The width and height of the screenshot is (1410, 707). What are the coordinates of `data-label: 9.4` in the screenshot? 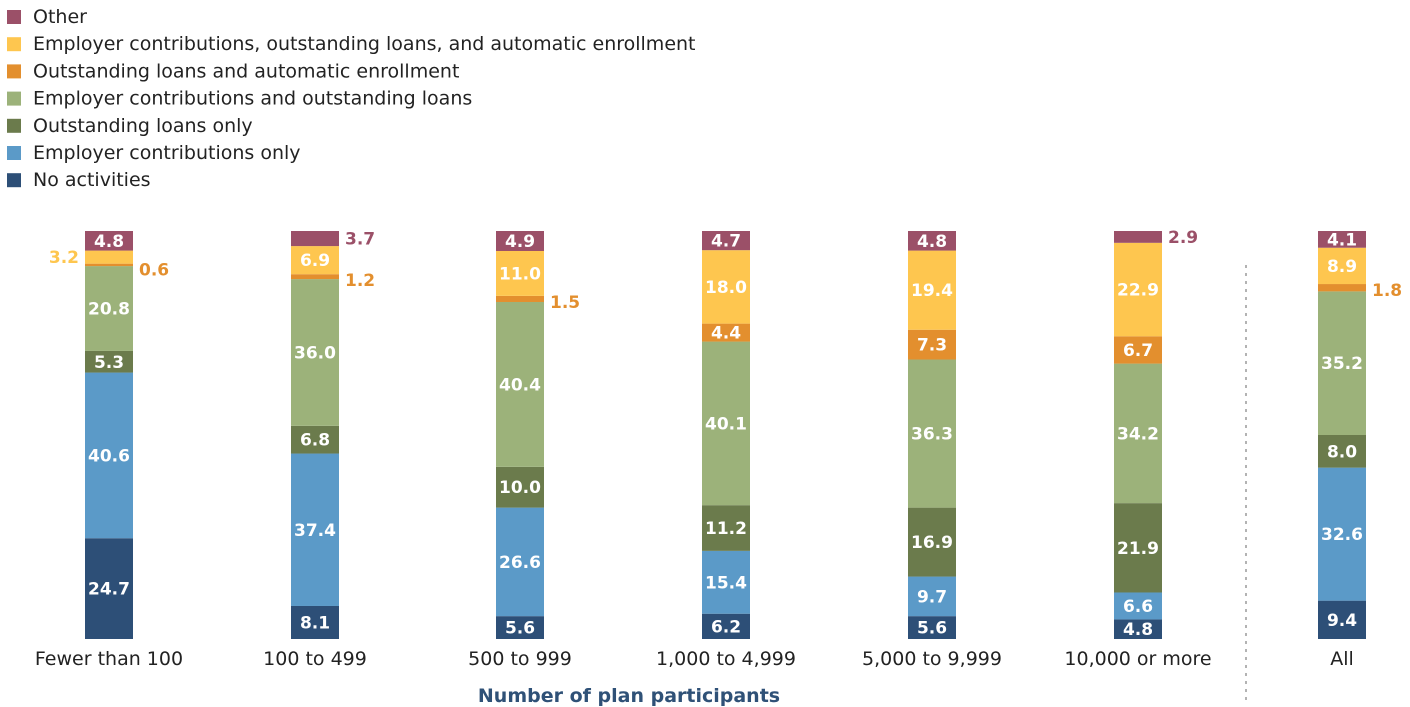 It's located at (1342, 621).